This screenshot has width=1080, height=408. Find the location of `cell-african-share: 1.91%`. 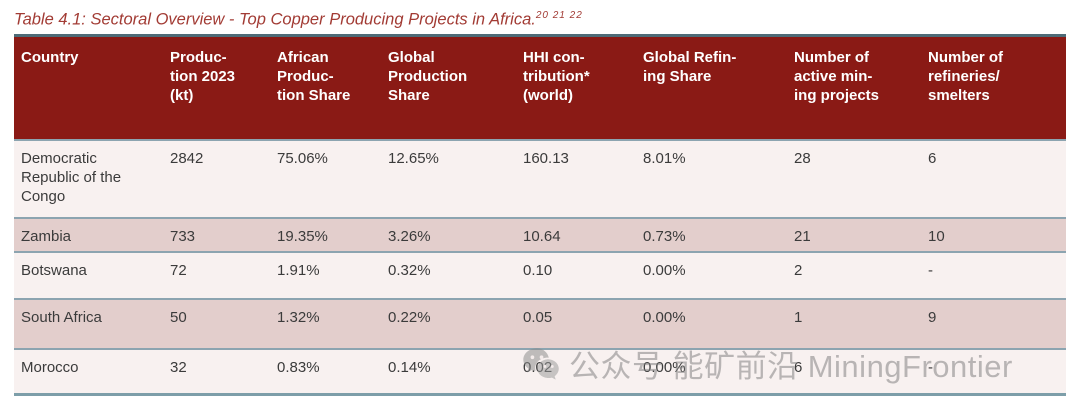

cell-african-share: 1.91% is located at coordinates (325, 274).